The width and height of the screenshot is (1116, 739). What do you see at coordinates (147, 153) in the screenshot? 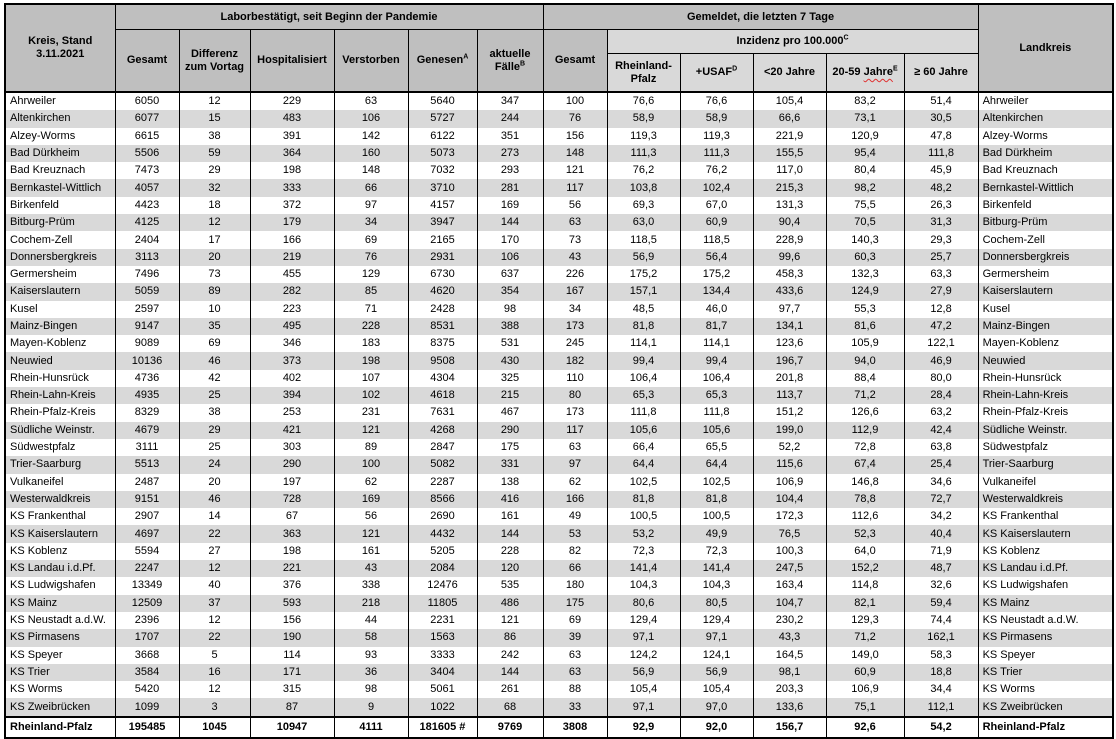
I see `value-cell: 5506` at bounding box center [147, 153].